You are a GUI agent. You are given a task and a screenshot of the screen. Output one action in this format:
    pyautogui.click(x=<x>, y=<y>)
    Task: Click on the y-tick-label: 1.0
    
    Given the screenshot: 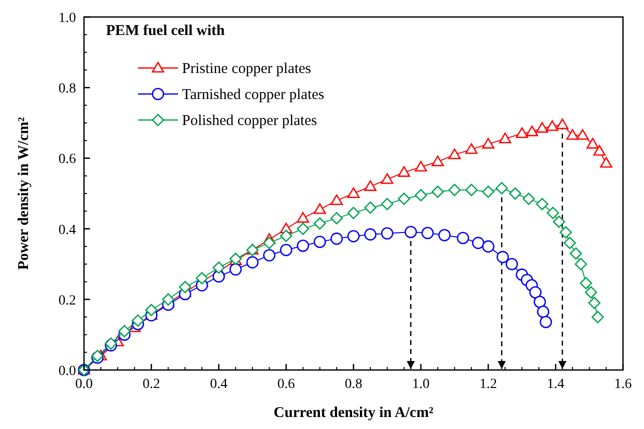 What is the action you would take?
    pyautogui.click(x=67, y=18)
    